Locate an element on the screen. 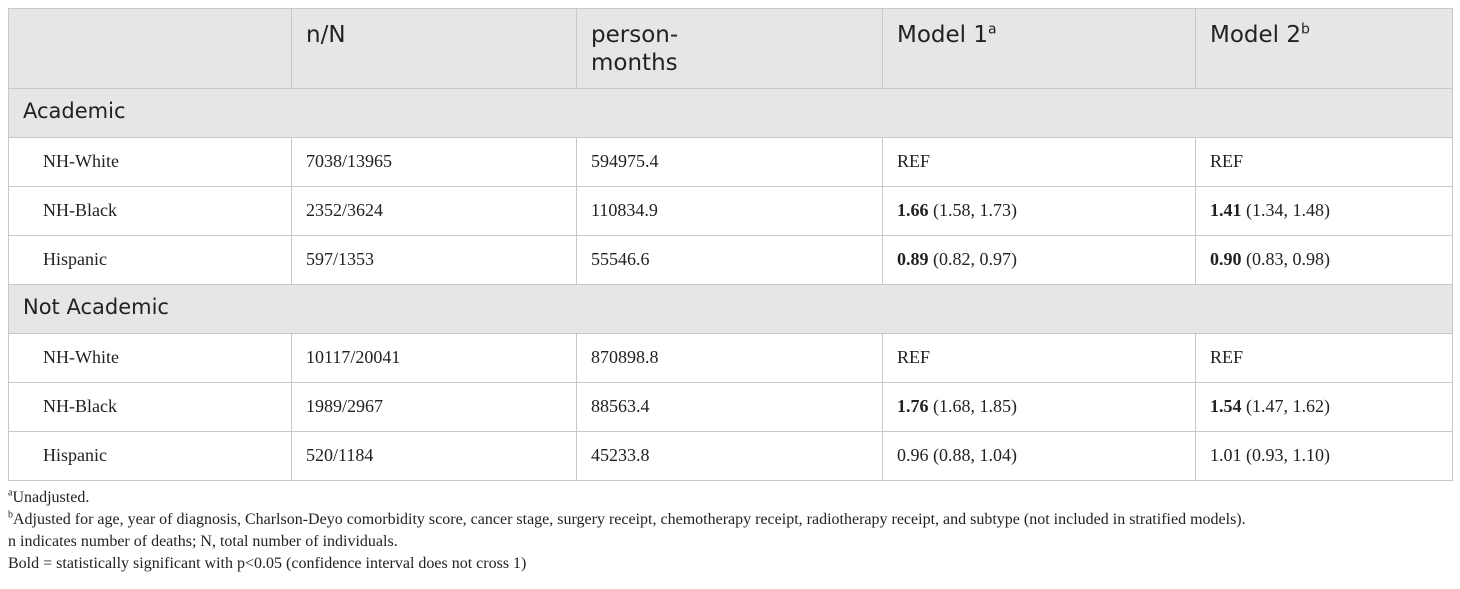 The image size is (1460, 589). header-model-1-label: Model 1 is located at coordinates (943, 35).